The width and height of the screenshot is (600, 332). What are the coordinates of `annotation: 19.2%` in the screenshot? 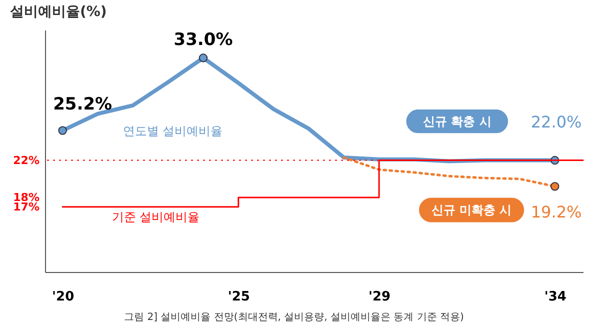 It's located at (556, 212).